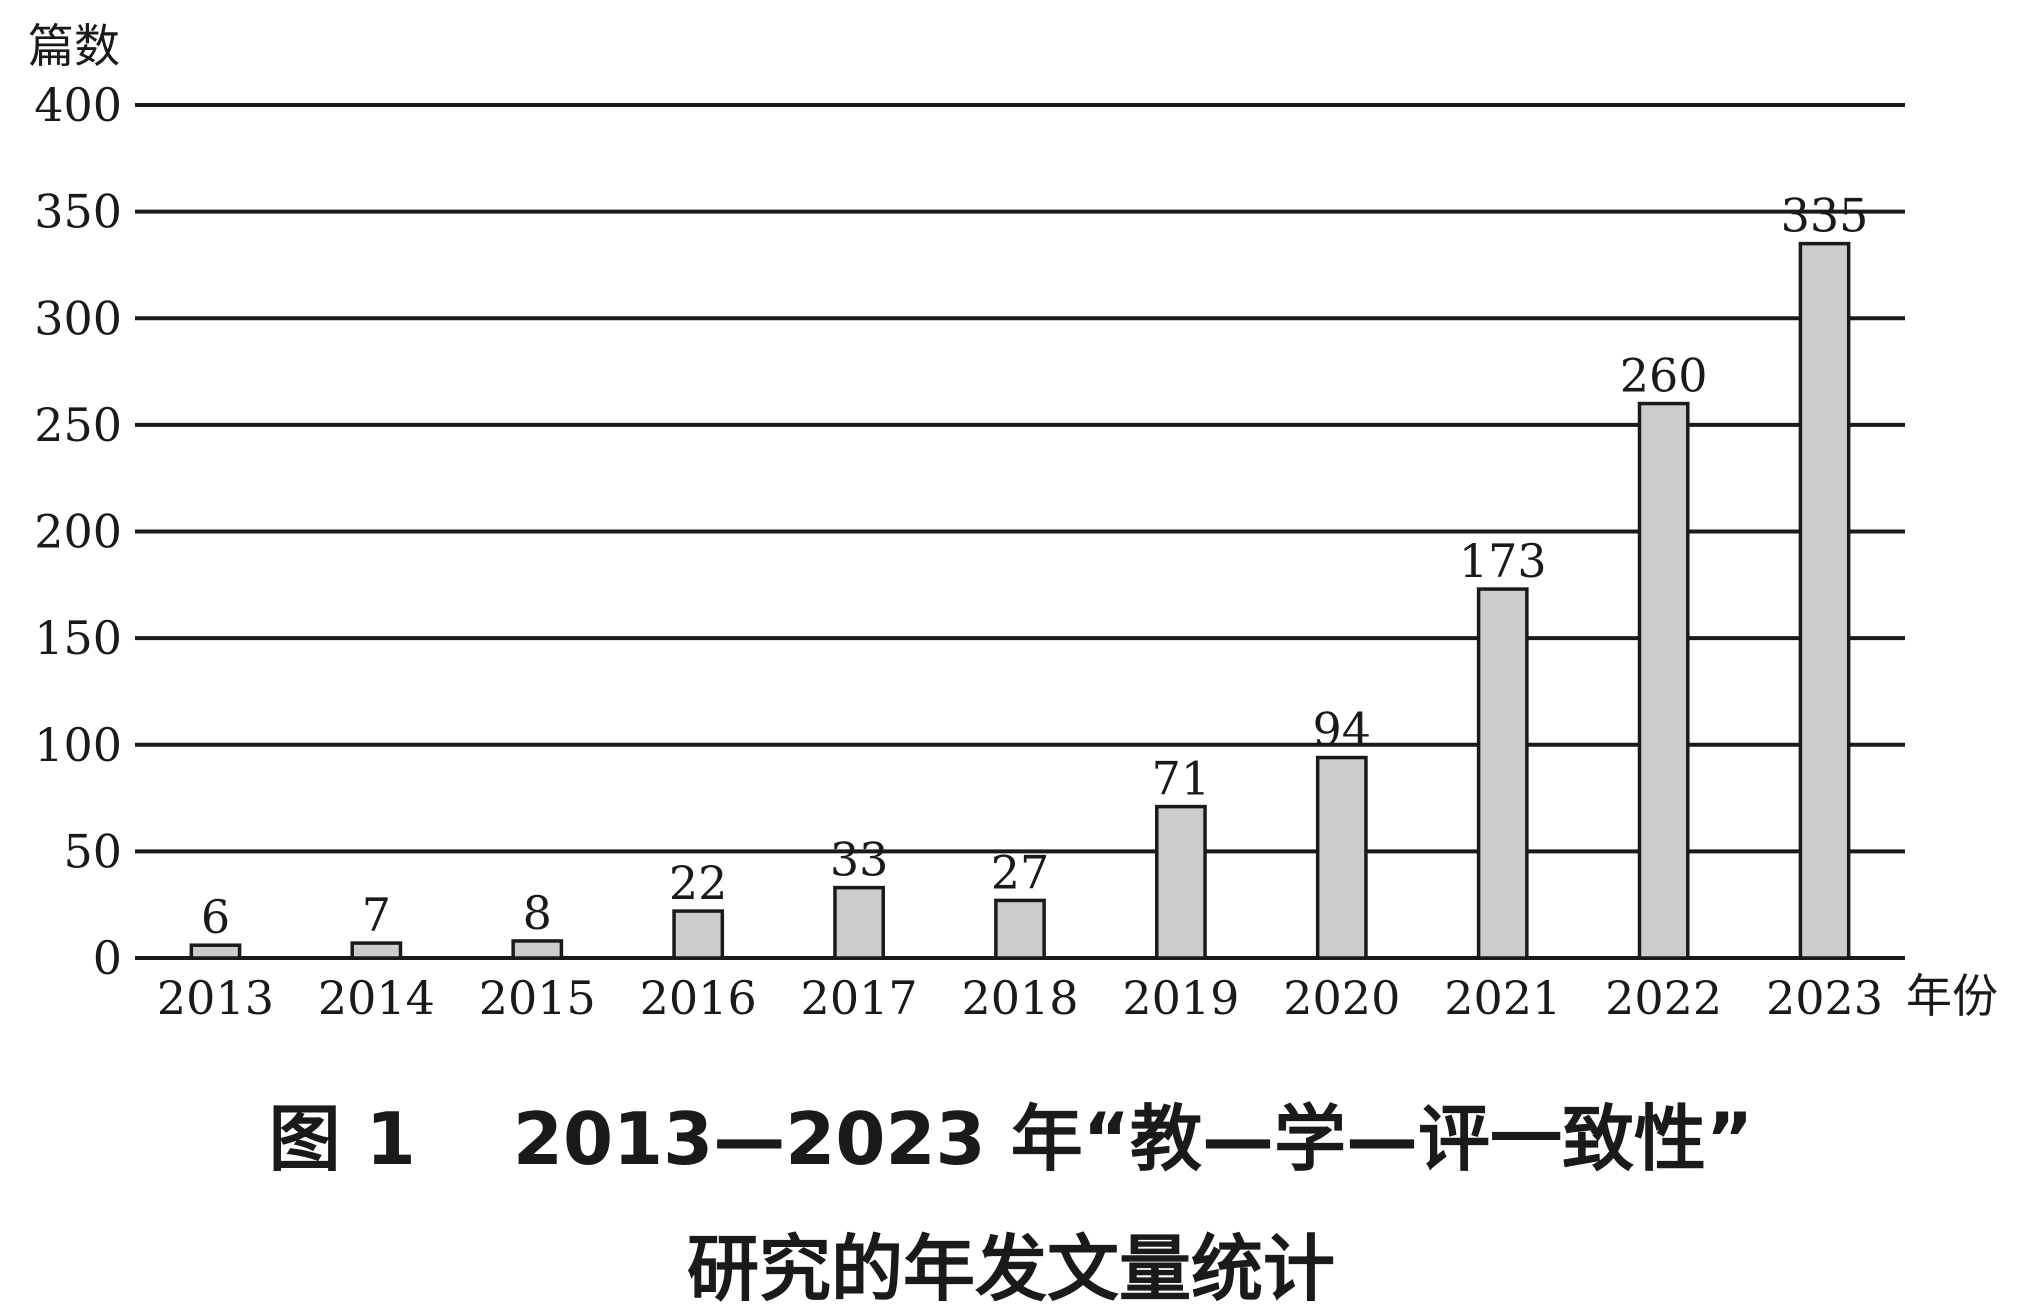 Image resolution: width=2022 pixels, height=1316 pixels. Describe the element at coordinates (78, 745) in the screenshot. I see `y-tick-label: 100` at that location.